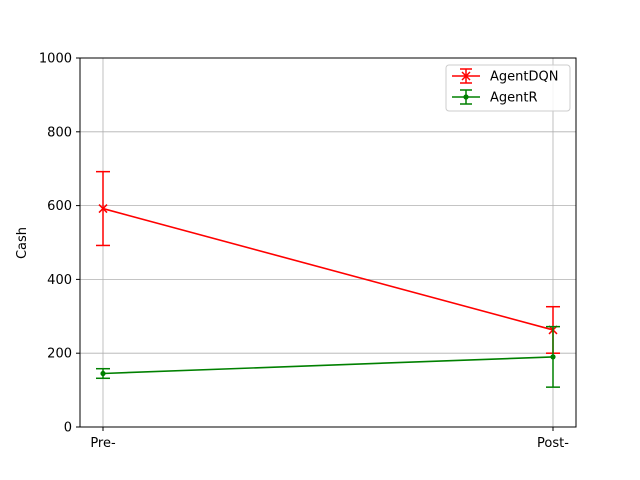 This screenshot has height=480, width=640. What do you see at coordinates (103, 443) in the screenshot?
I see `x-tick-label: Pre-` at bounding box center [103, 443].